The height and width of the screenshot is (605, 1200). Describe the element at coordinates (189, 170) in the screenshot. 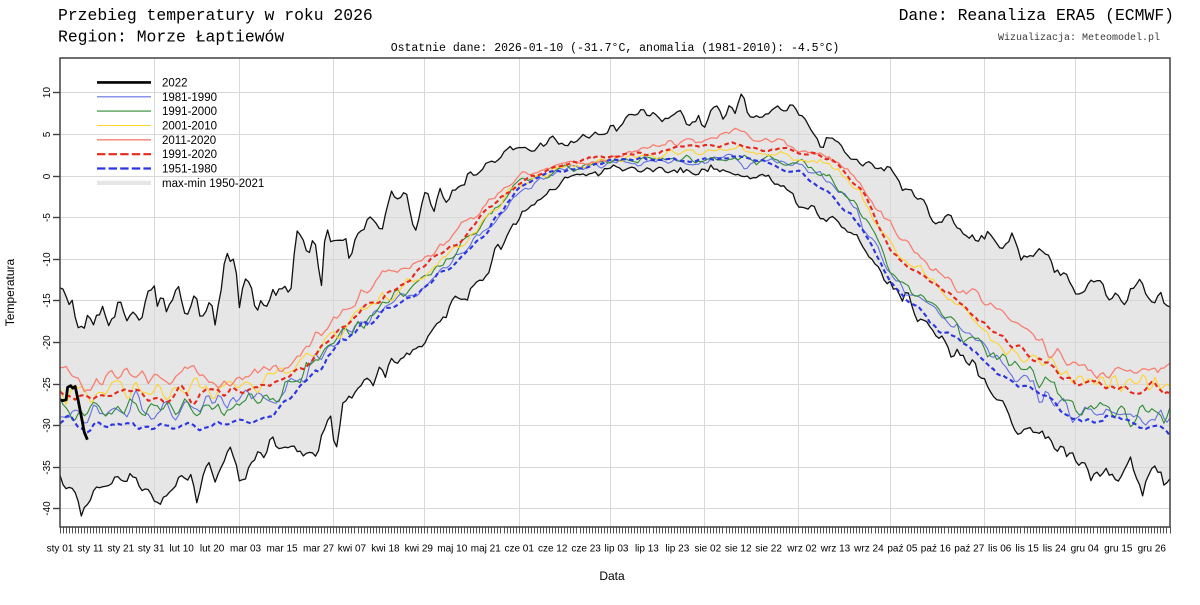

I see `svg-text: 1951-1980` at that location.